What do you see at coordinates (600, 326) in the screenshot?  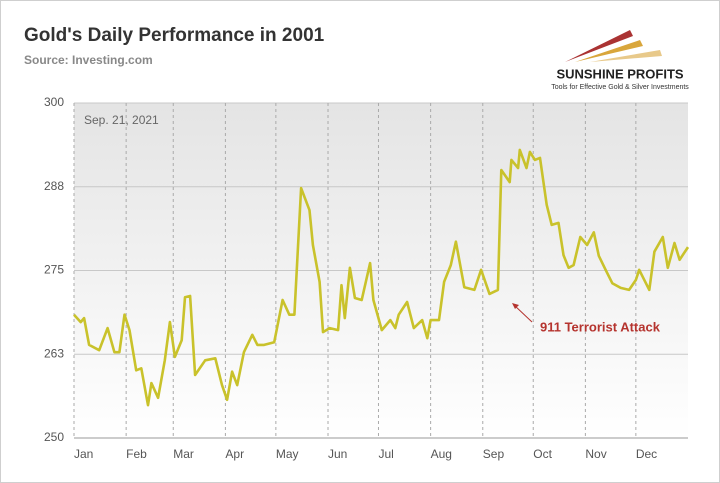 I see `annotation: 911 Terrorist Attack` at bounding box center [600, 326].